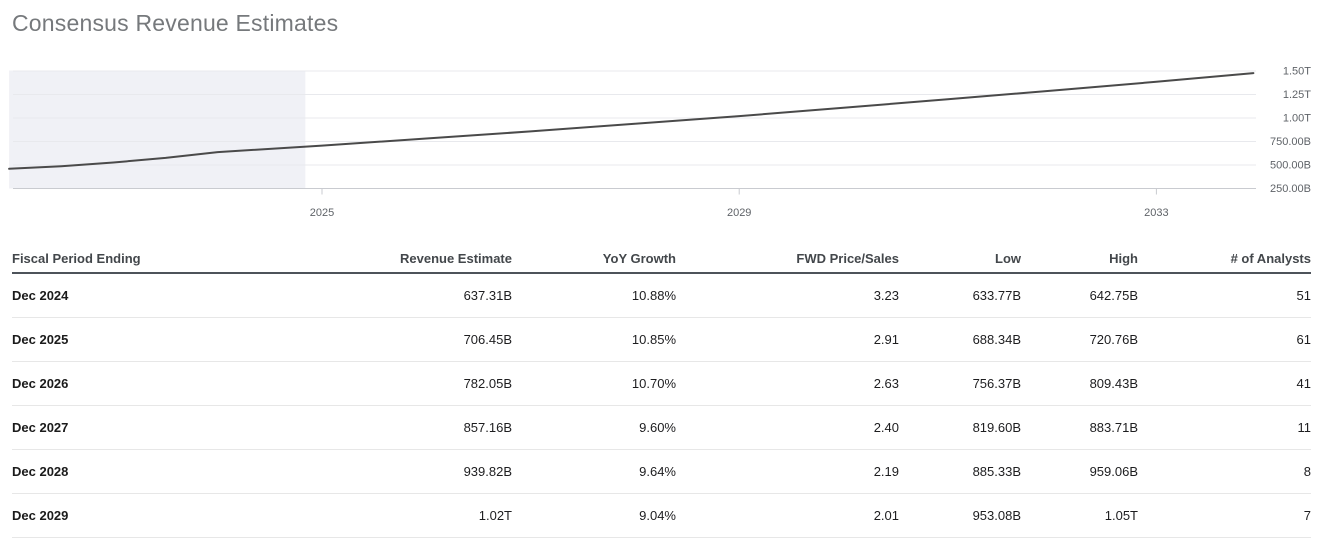  Describe the element at coordinates (787, 515) in the screenshot. I see `table-cell: 2.01` at that location.